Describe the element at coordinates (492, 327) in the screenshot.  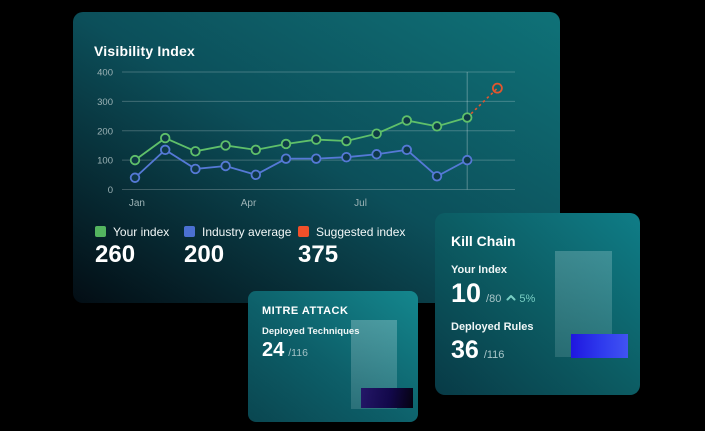
I see `metric-label: Deployed Rules` at that location.